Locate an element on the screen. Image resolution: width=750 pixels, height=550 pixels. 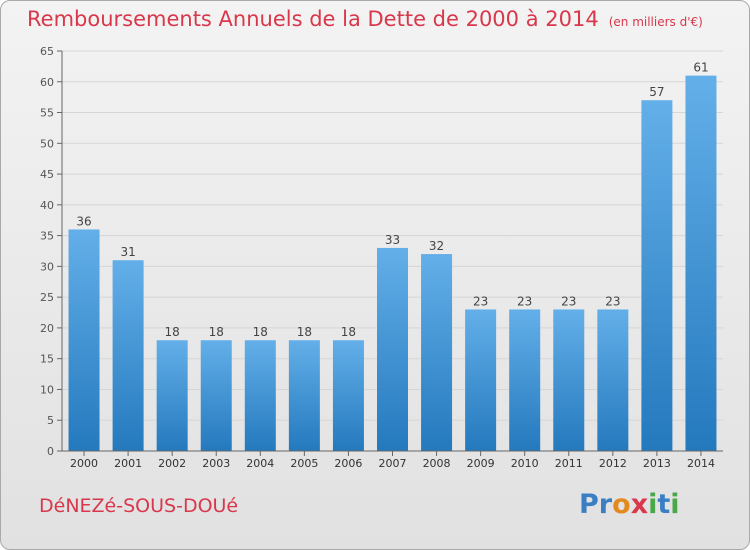
city-name: DéNEZé-SOUS-DOUé is located at coordinates (139, 506).